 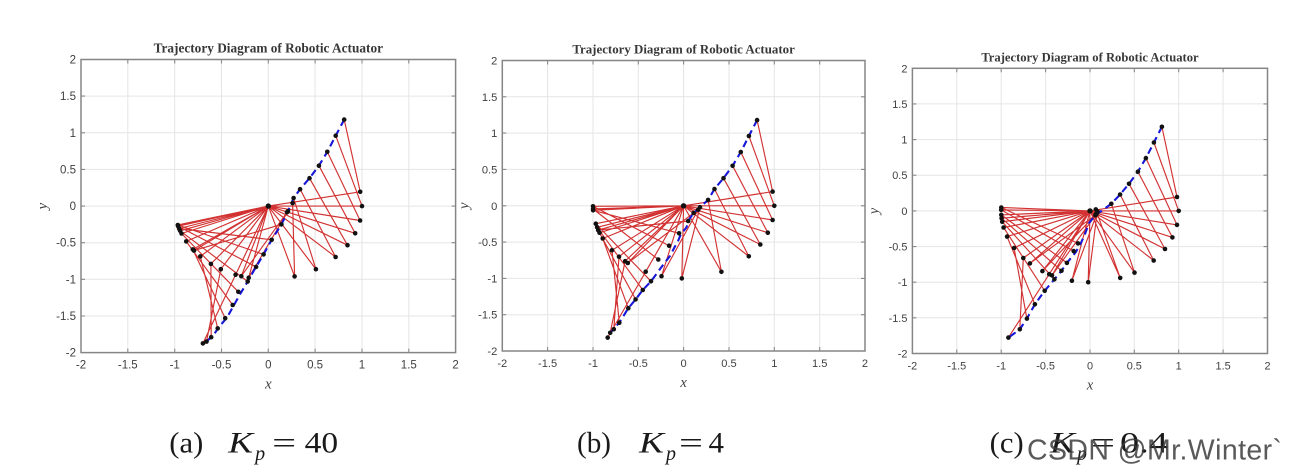 I want to click on svg-text: CSDN @Mr.Winter`, so click(x=1154, y=450).